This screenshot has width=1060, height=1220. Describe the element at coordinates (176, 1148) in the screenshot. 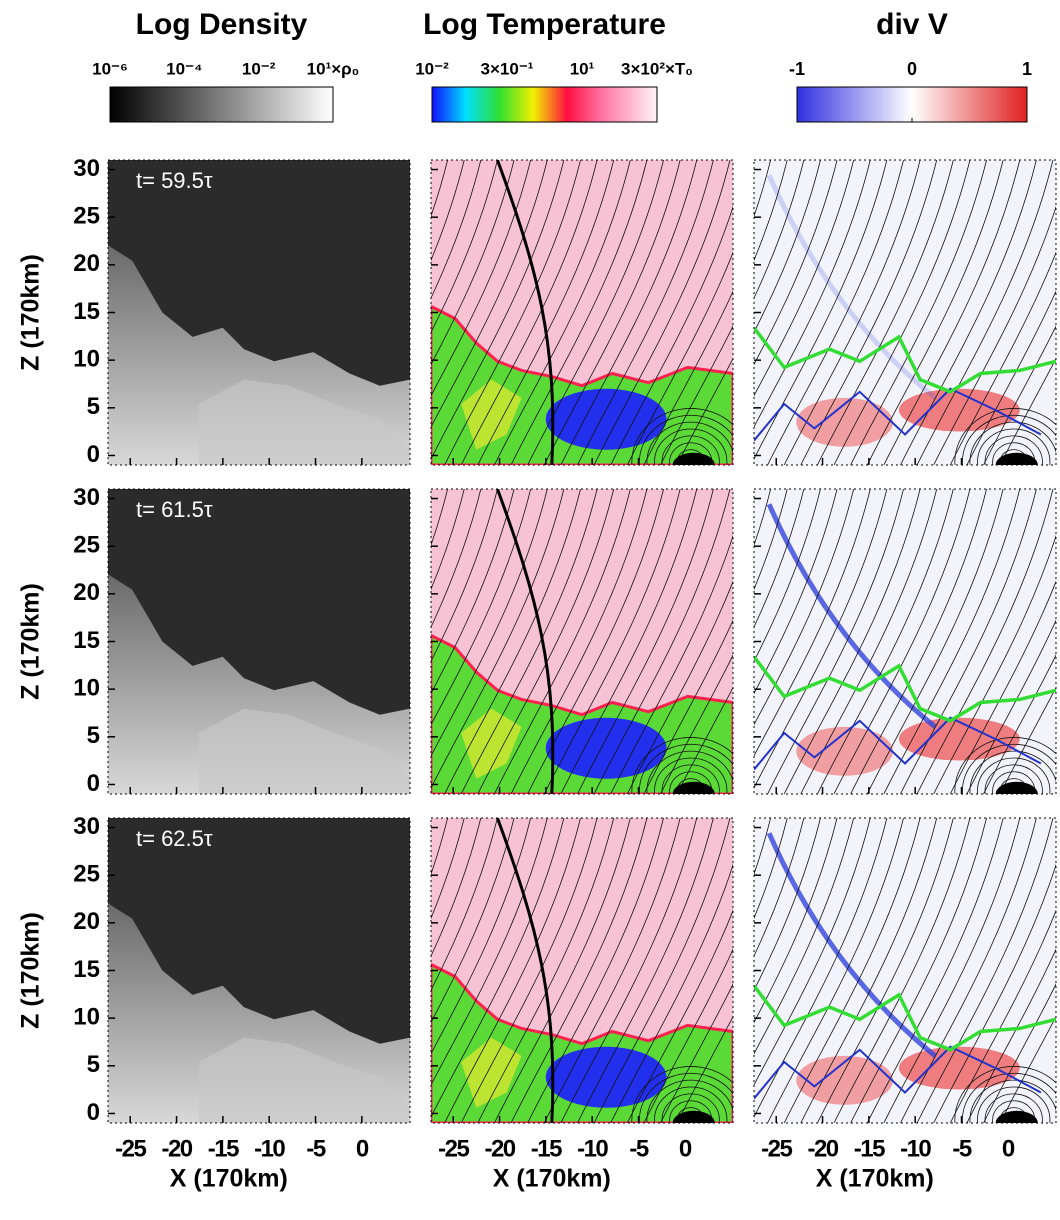

I see `x-tick-label: -20` at that location.